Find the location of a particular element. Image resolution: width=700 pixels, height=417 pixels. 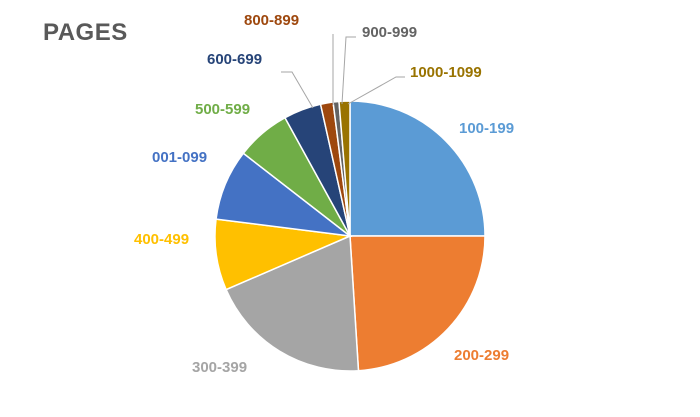

slice-label-200-299: 200-299 is located at coordinates (481, 355).